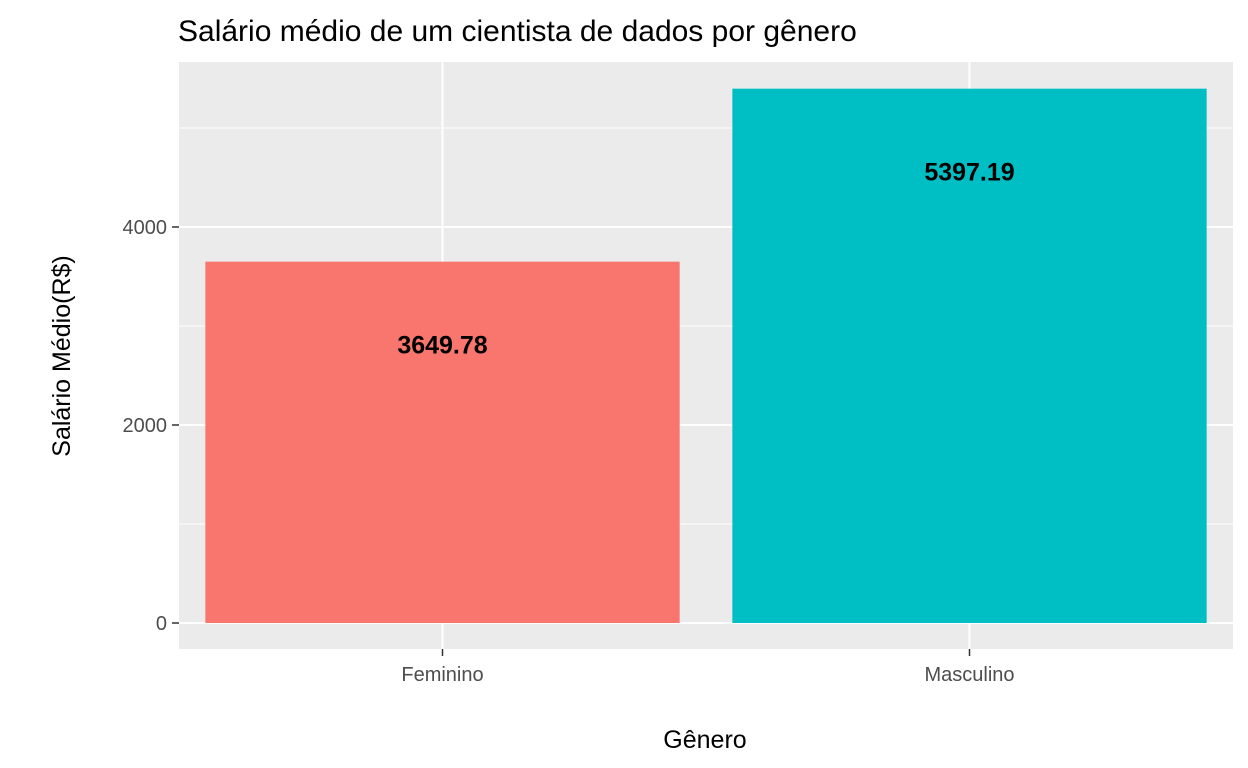 This screenshot has width=1248, height=768. Describe the element at coordinates (705, 259) in the screenshot. I see `bar-value-labels: 3649.78 5397.19` at that location.